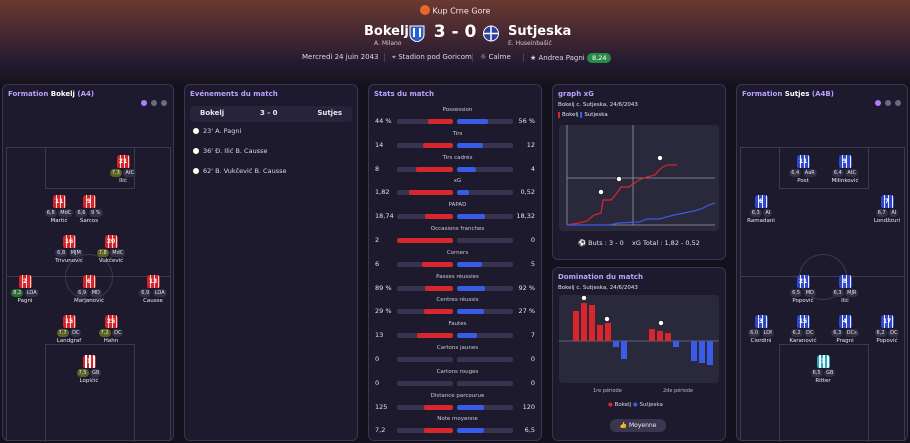 Image resolution: width=910 pixels, height=443 pixels. I want to click on event-row: 36' Đ. Ilić B. Causse, so click(229, 151).